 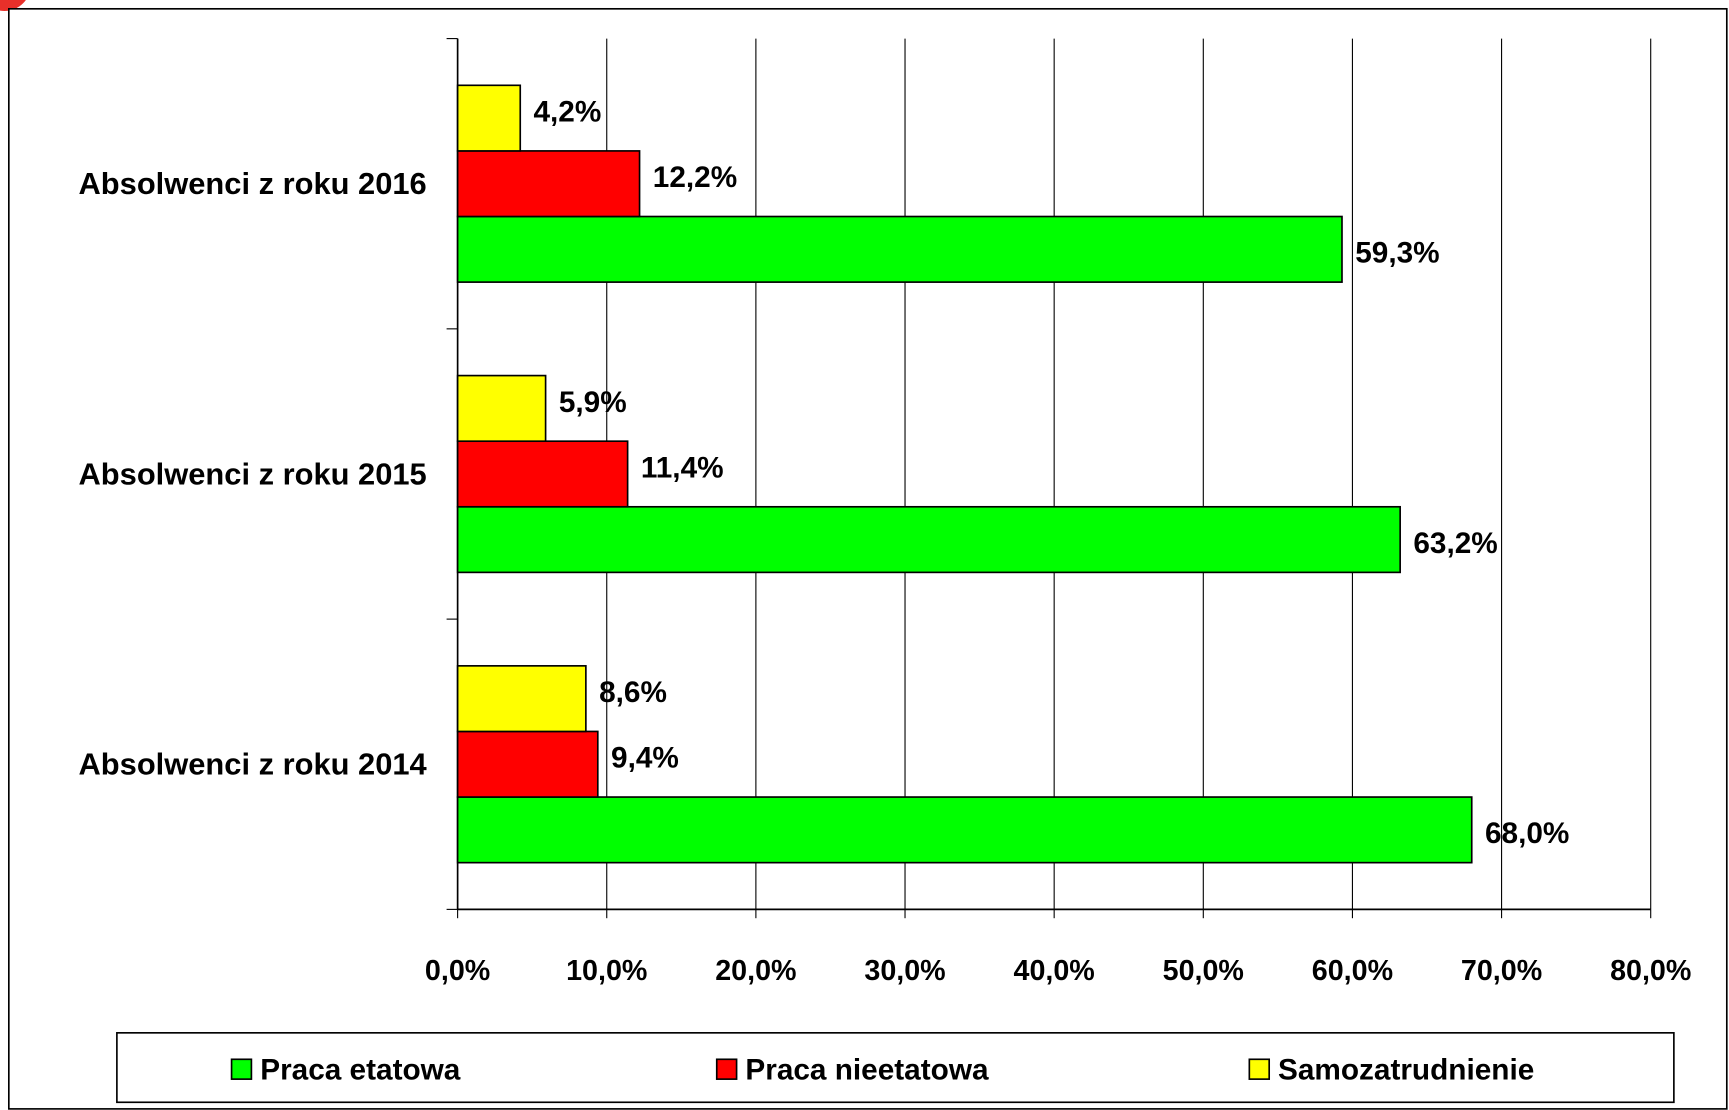 What do you see at coordinates (1501, 971) in the screenshot?
I see `x-tick-label: 70,0%` at bounding box center [1501, 971].